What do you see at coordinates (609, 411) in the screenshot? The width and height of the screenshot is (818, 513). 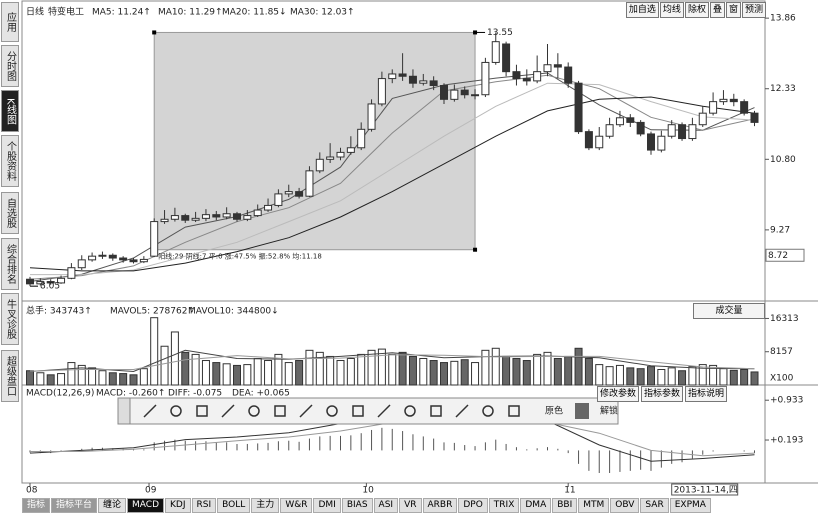 I see `toolbar-lock: 解锁` at bounding box center [609, 411].